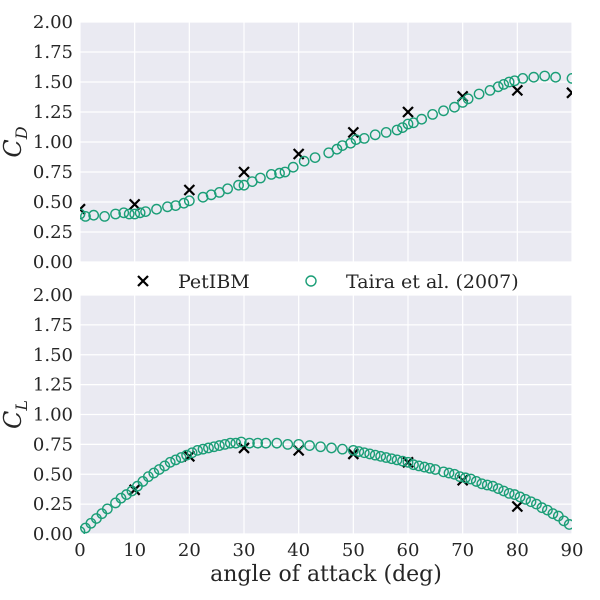 This screenshot has width=600, height=600. I want to click on y-tick-label: 0.25, so click(53, 504).